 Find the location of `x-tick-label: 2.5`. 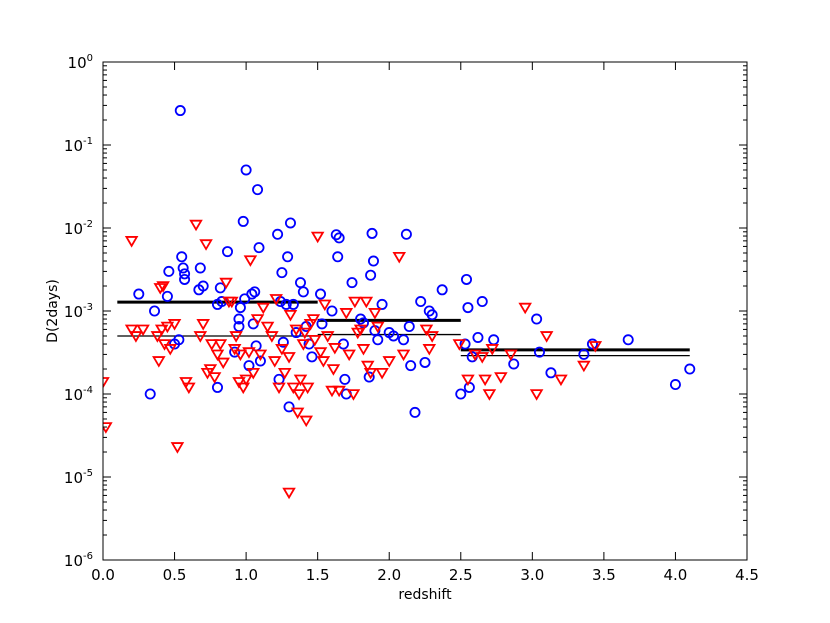

x-tick-label: 2.5 is located at coordinates (461, 575).